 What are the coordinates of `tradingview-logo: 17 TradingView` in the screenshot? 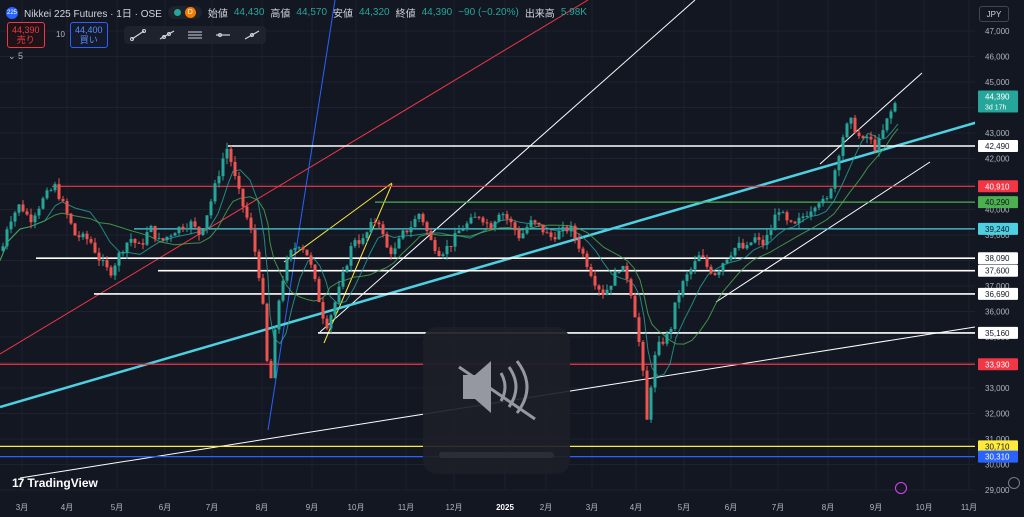 It's located at (55, 483).